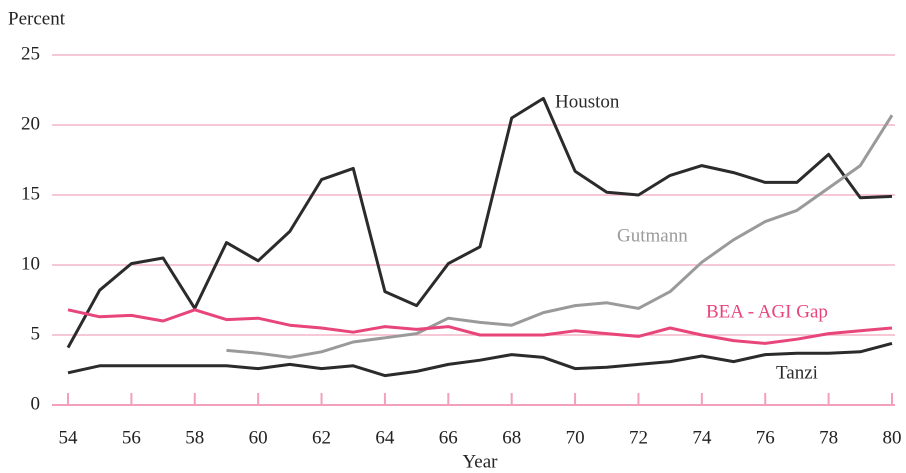  I want to click on x-axis-label: Year, so click(480, 461).